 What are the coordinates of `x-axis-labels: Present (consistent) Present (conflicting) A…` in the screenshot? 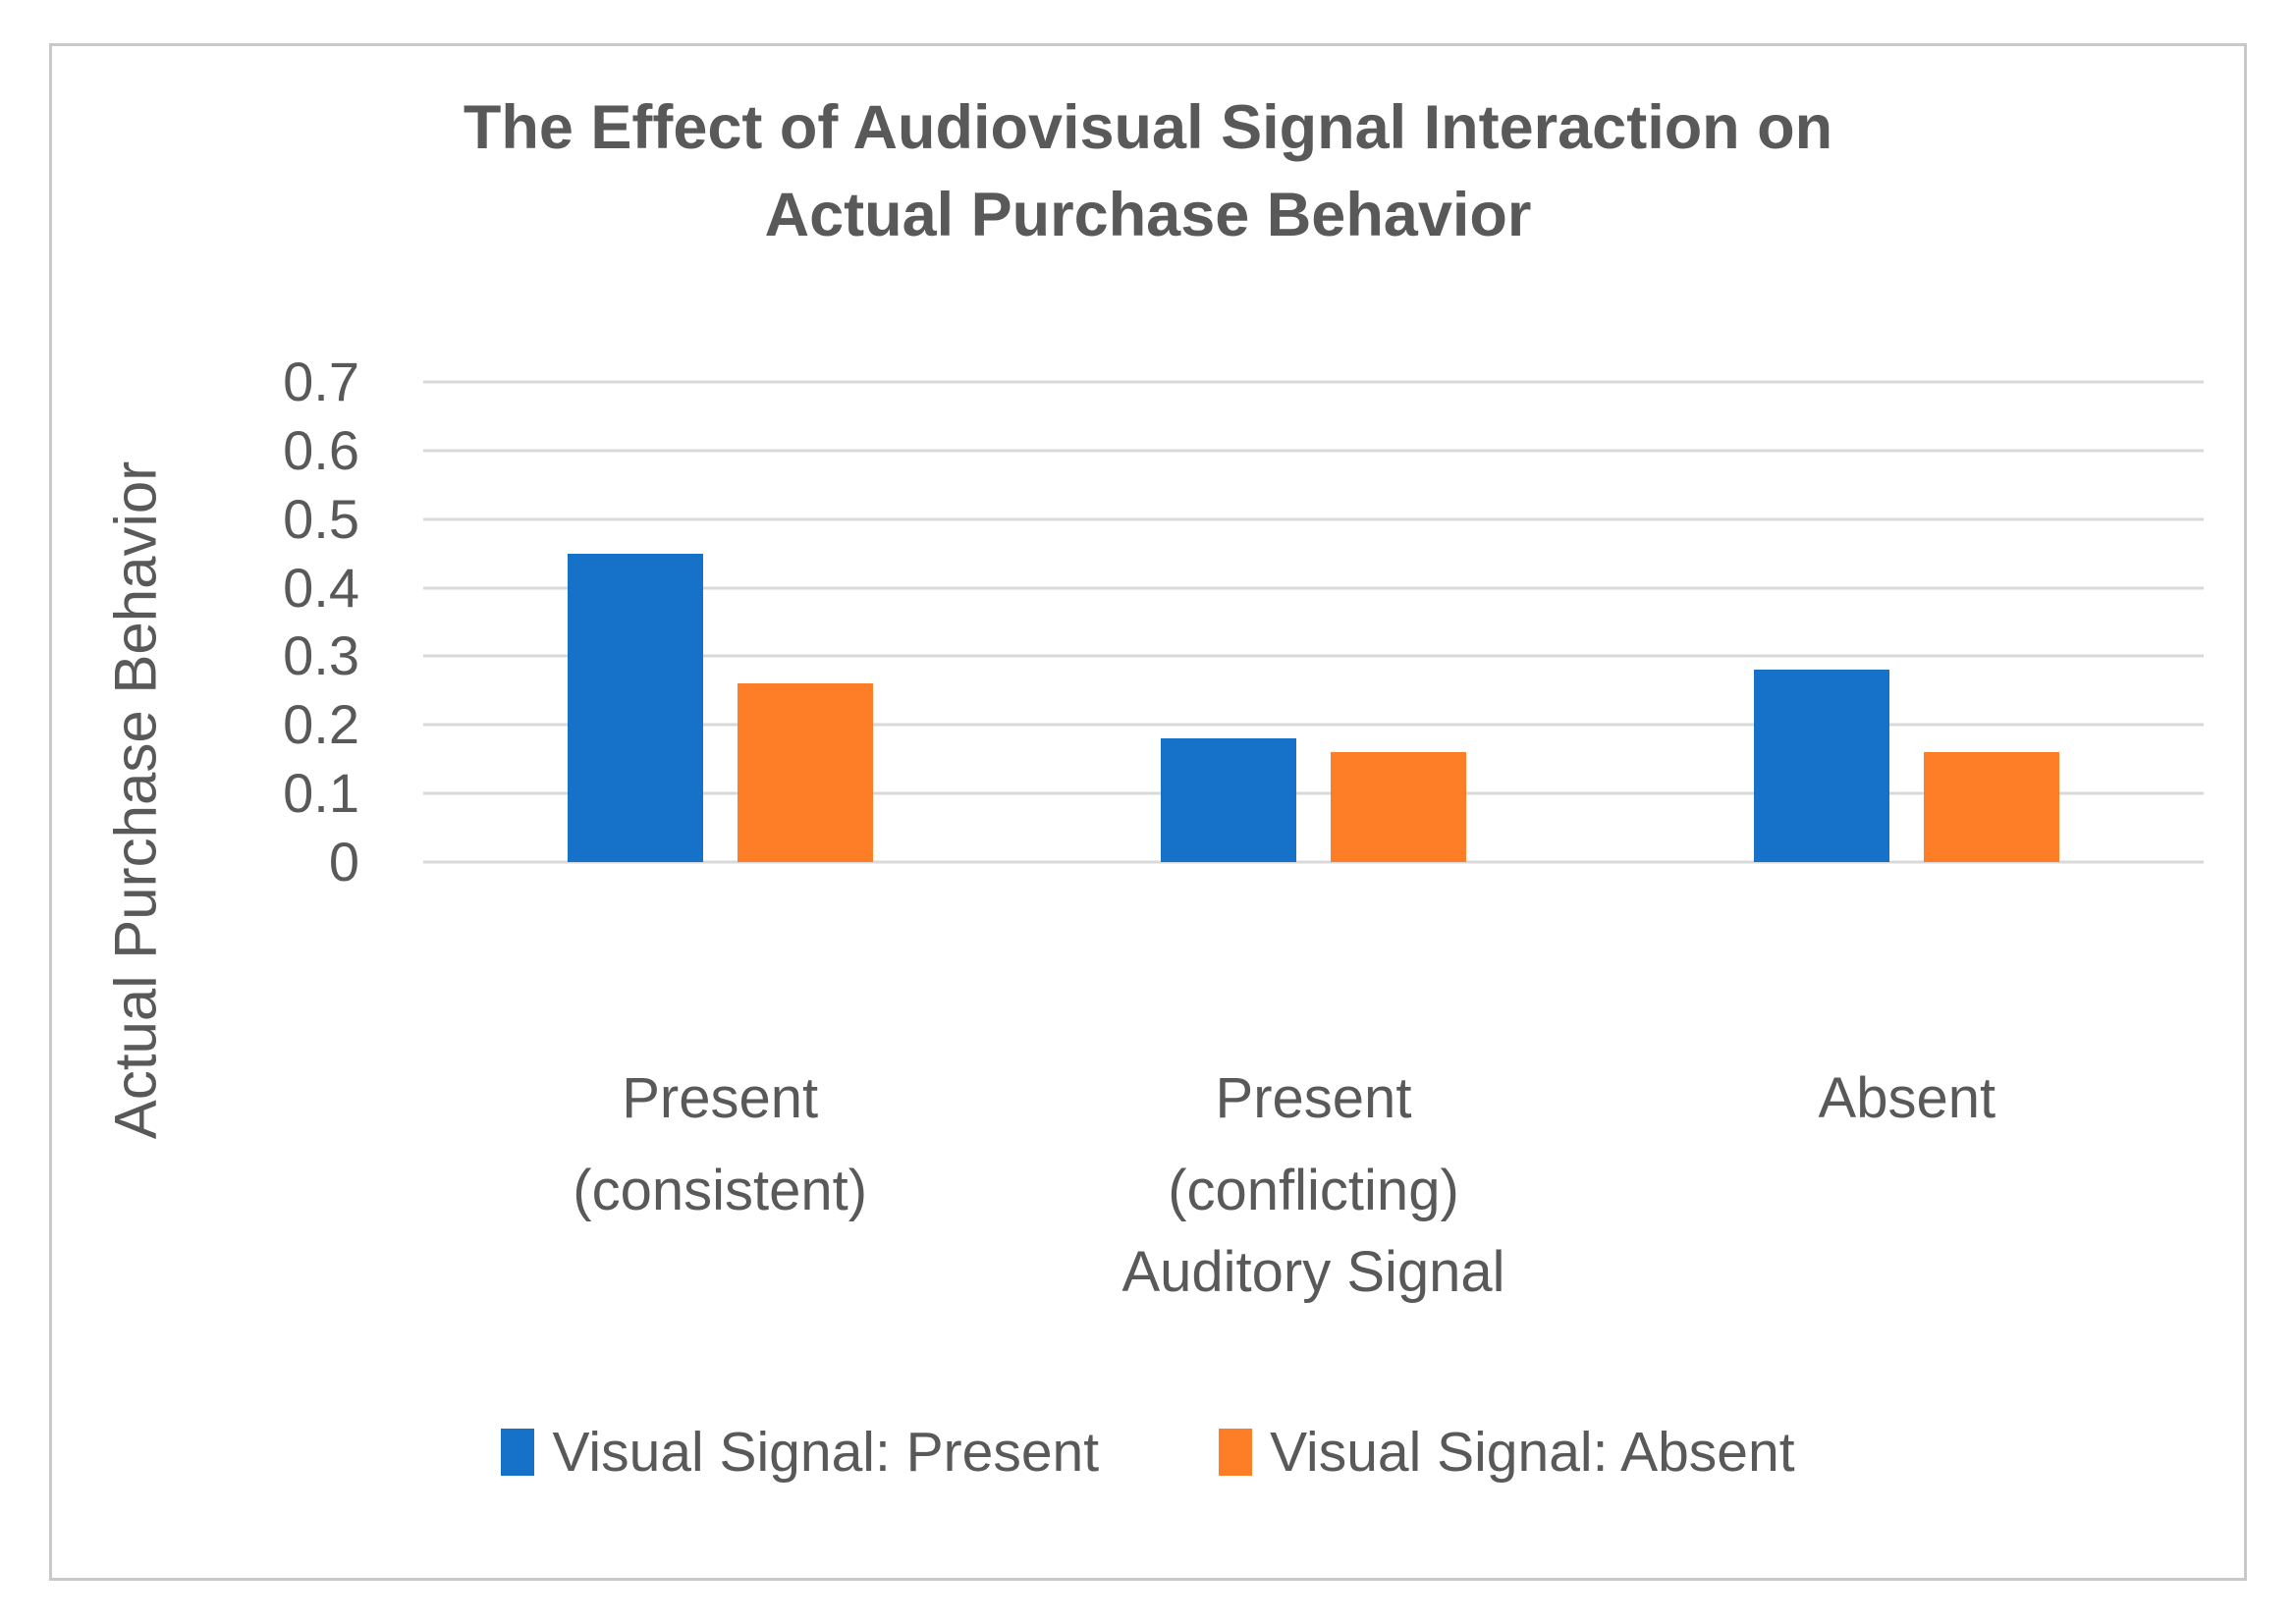 It's located at (1313, 1145).